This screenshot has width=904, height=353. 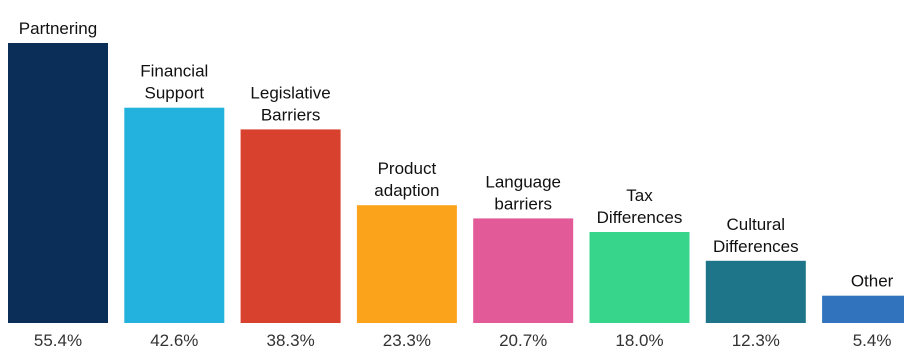 I want to click on value-label-2: 38.3%, so click(x=290, y=340).